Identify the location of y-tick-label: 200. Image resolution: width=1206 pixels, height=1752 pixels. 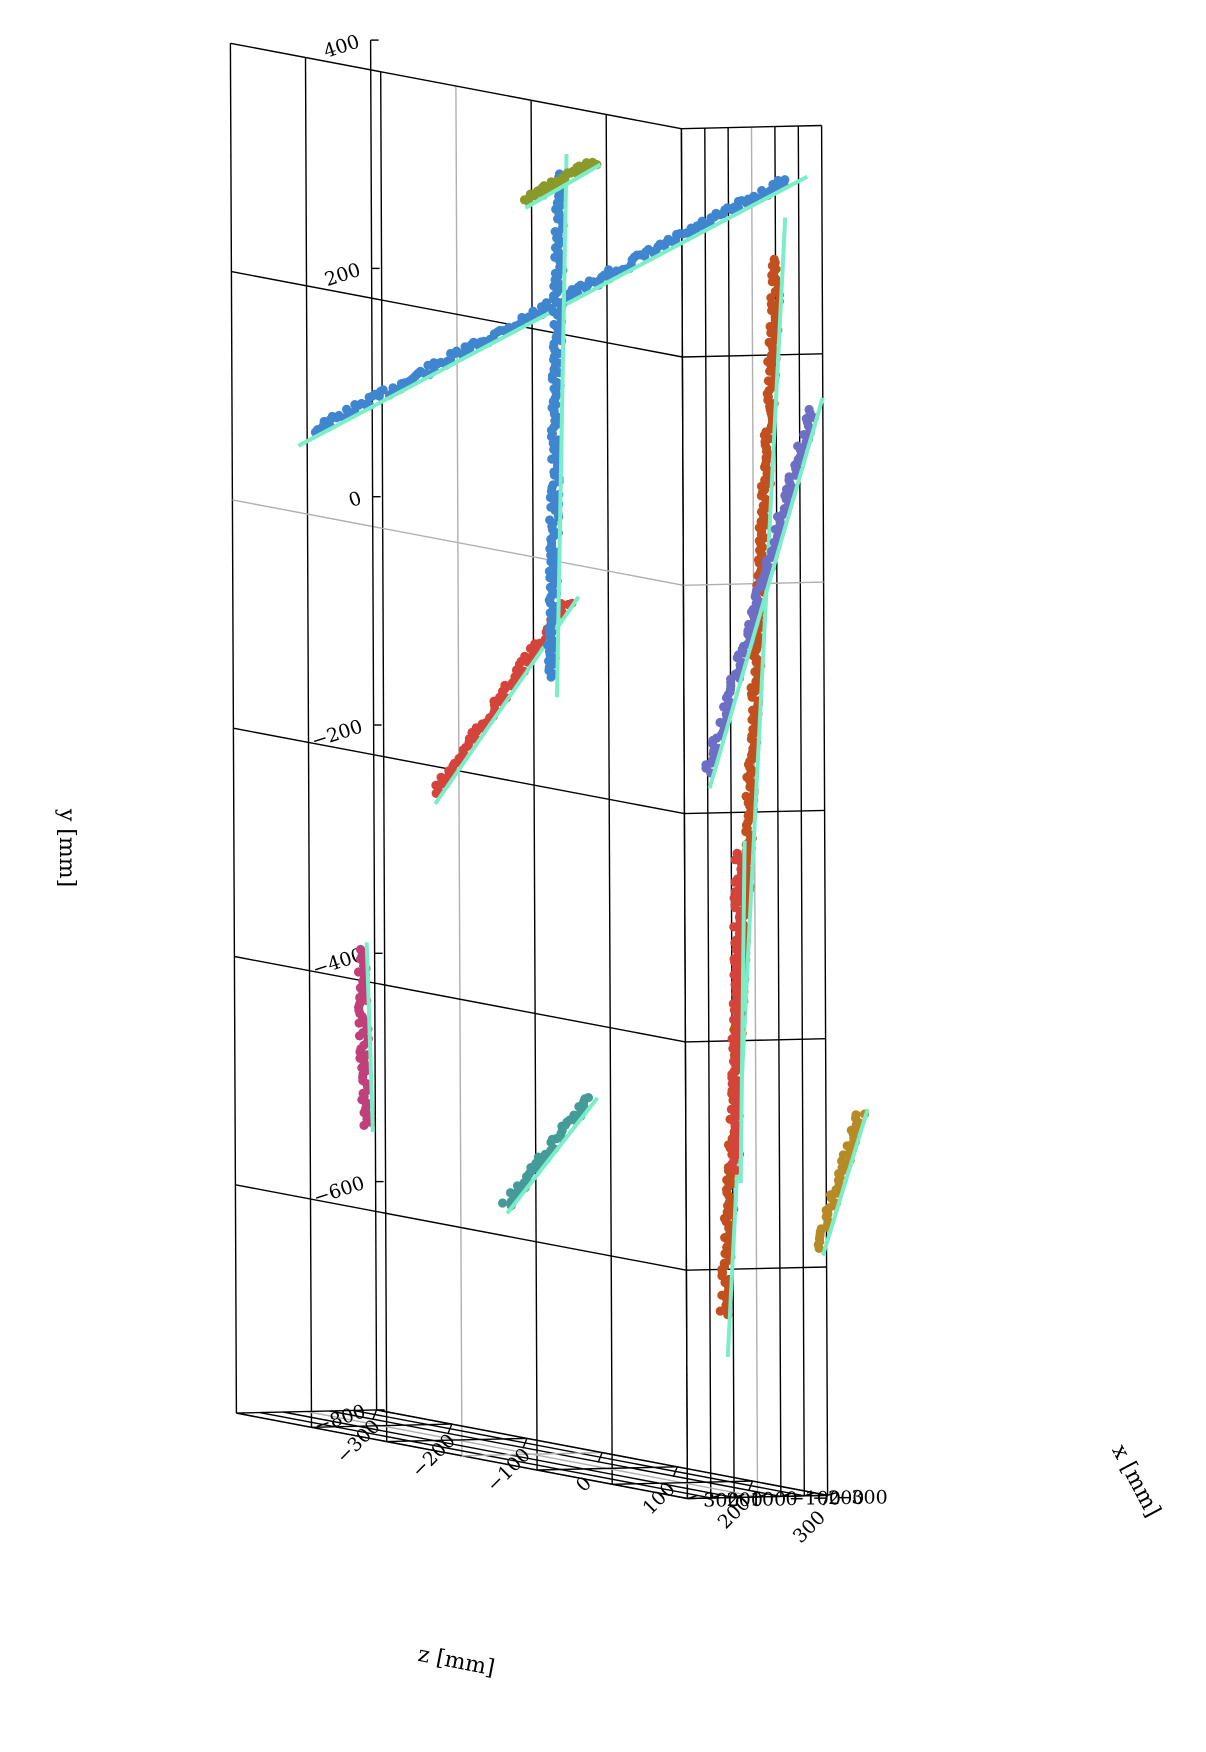
(342, 275).